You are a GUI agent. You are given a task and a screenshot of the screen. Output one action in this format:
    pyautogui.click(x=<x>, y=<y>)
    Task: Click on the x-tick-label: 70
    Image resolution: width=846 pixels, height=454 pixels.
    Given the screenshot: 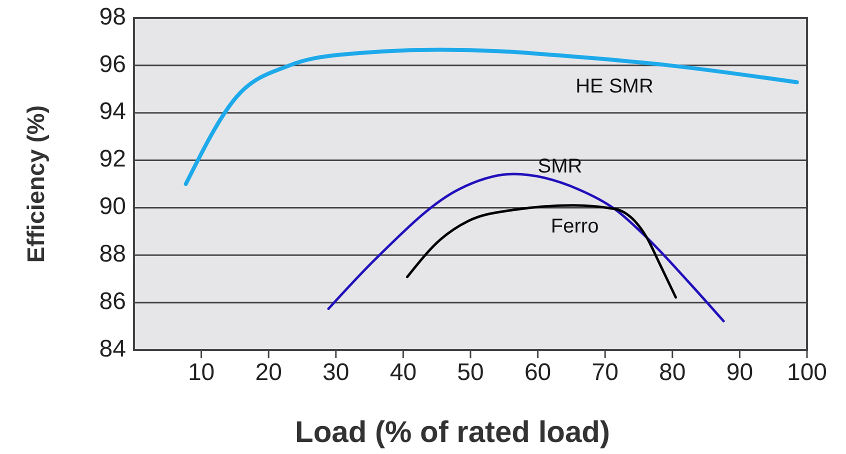 What is the action you would take?
    pyautogui.click(x=605, y=372)
    